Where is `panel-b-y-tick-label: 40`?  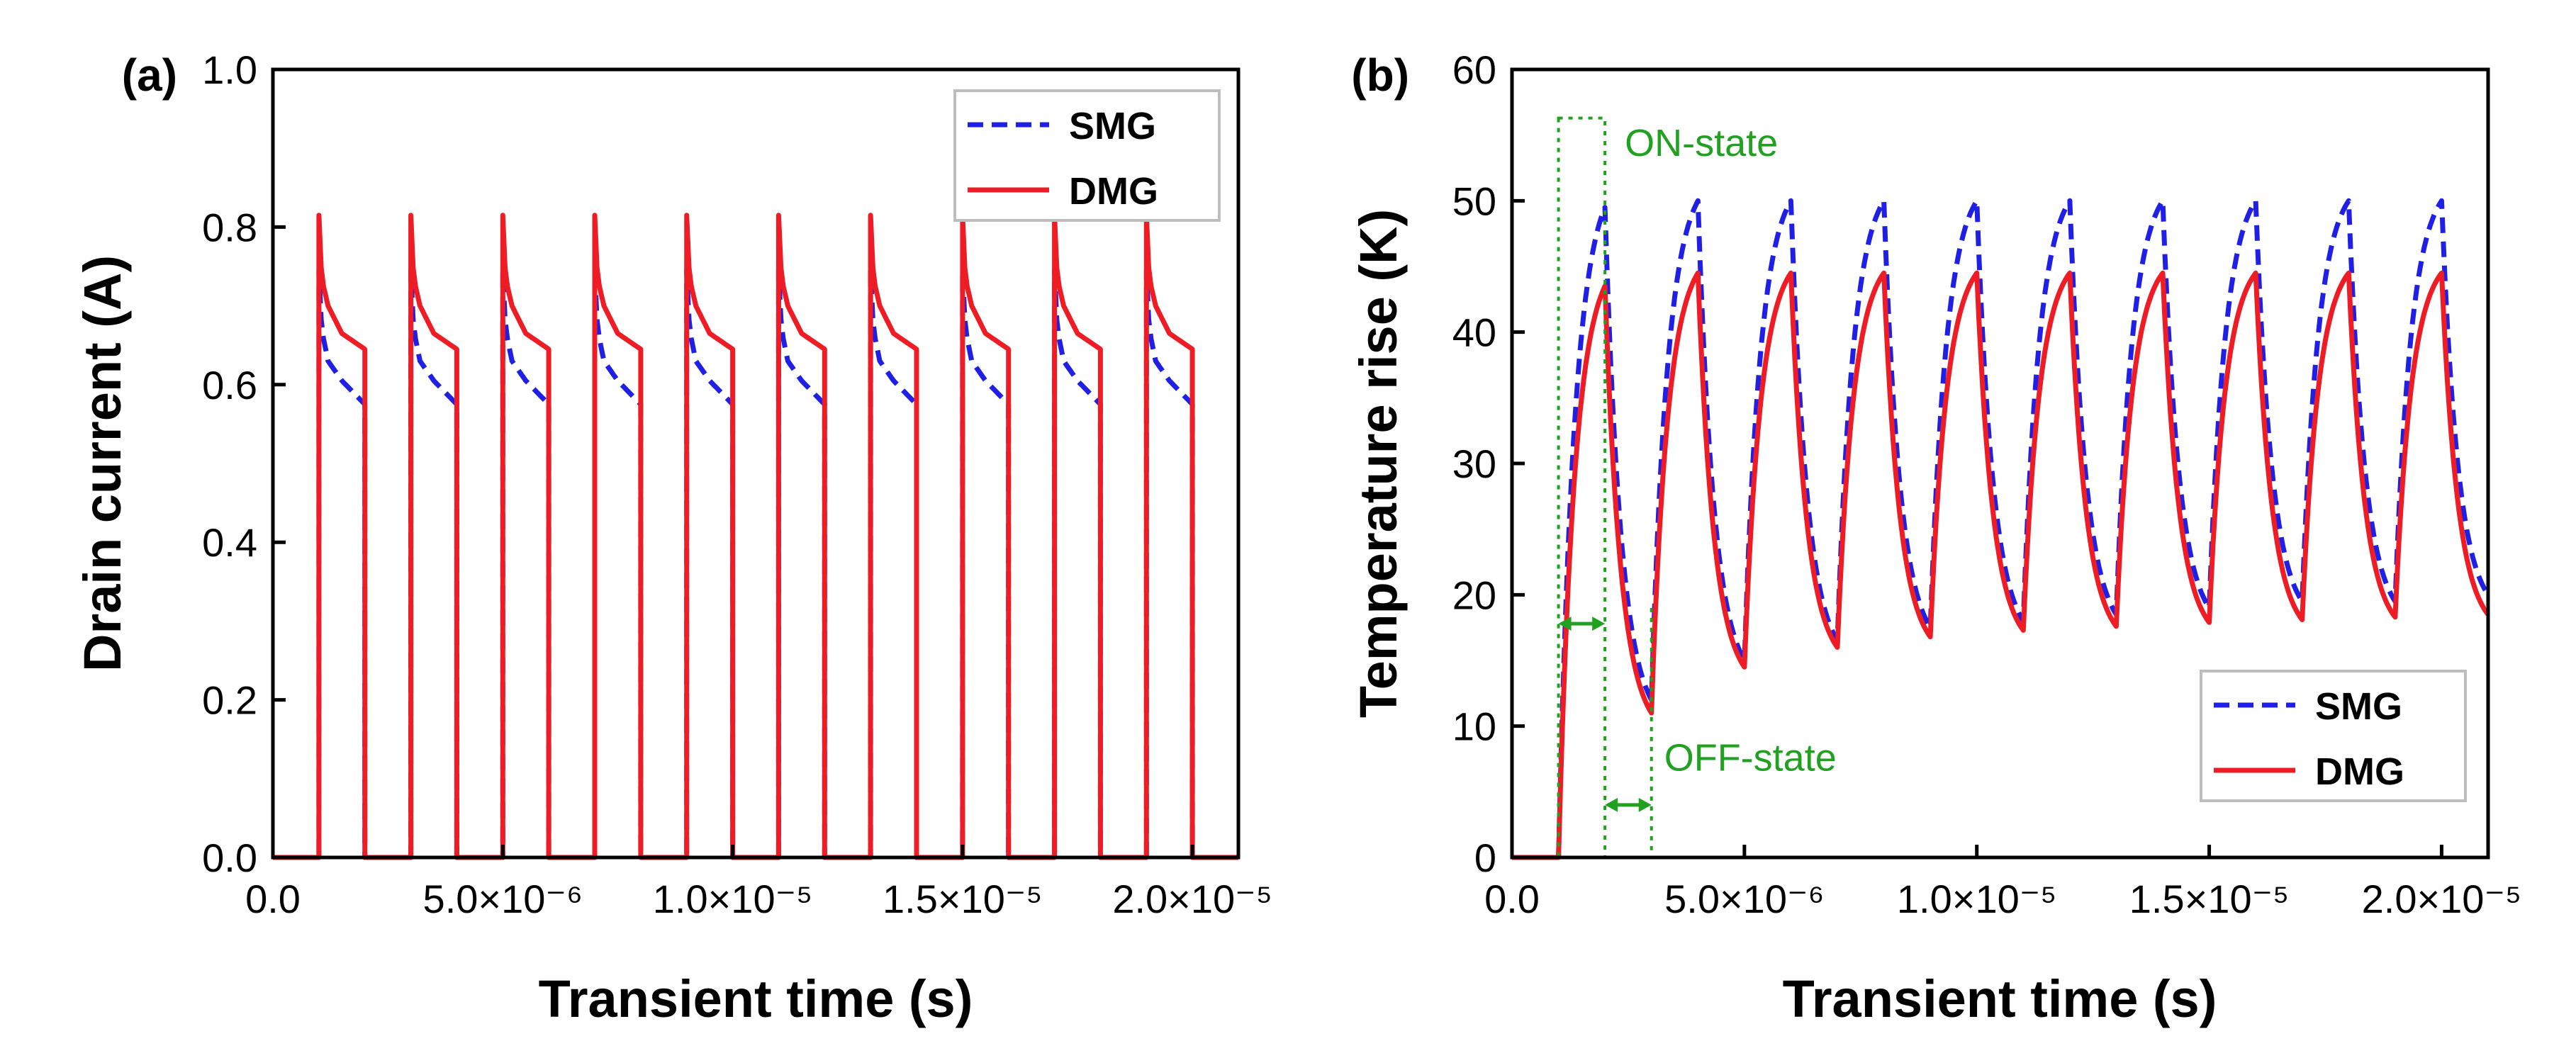 panel-b-y-tick-label: 40 is located at coordinates (1474, 332).